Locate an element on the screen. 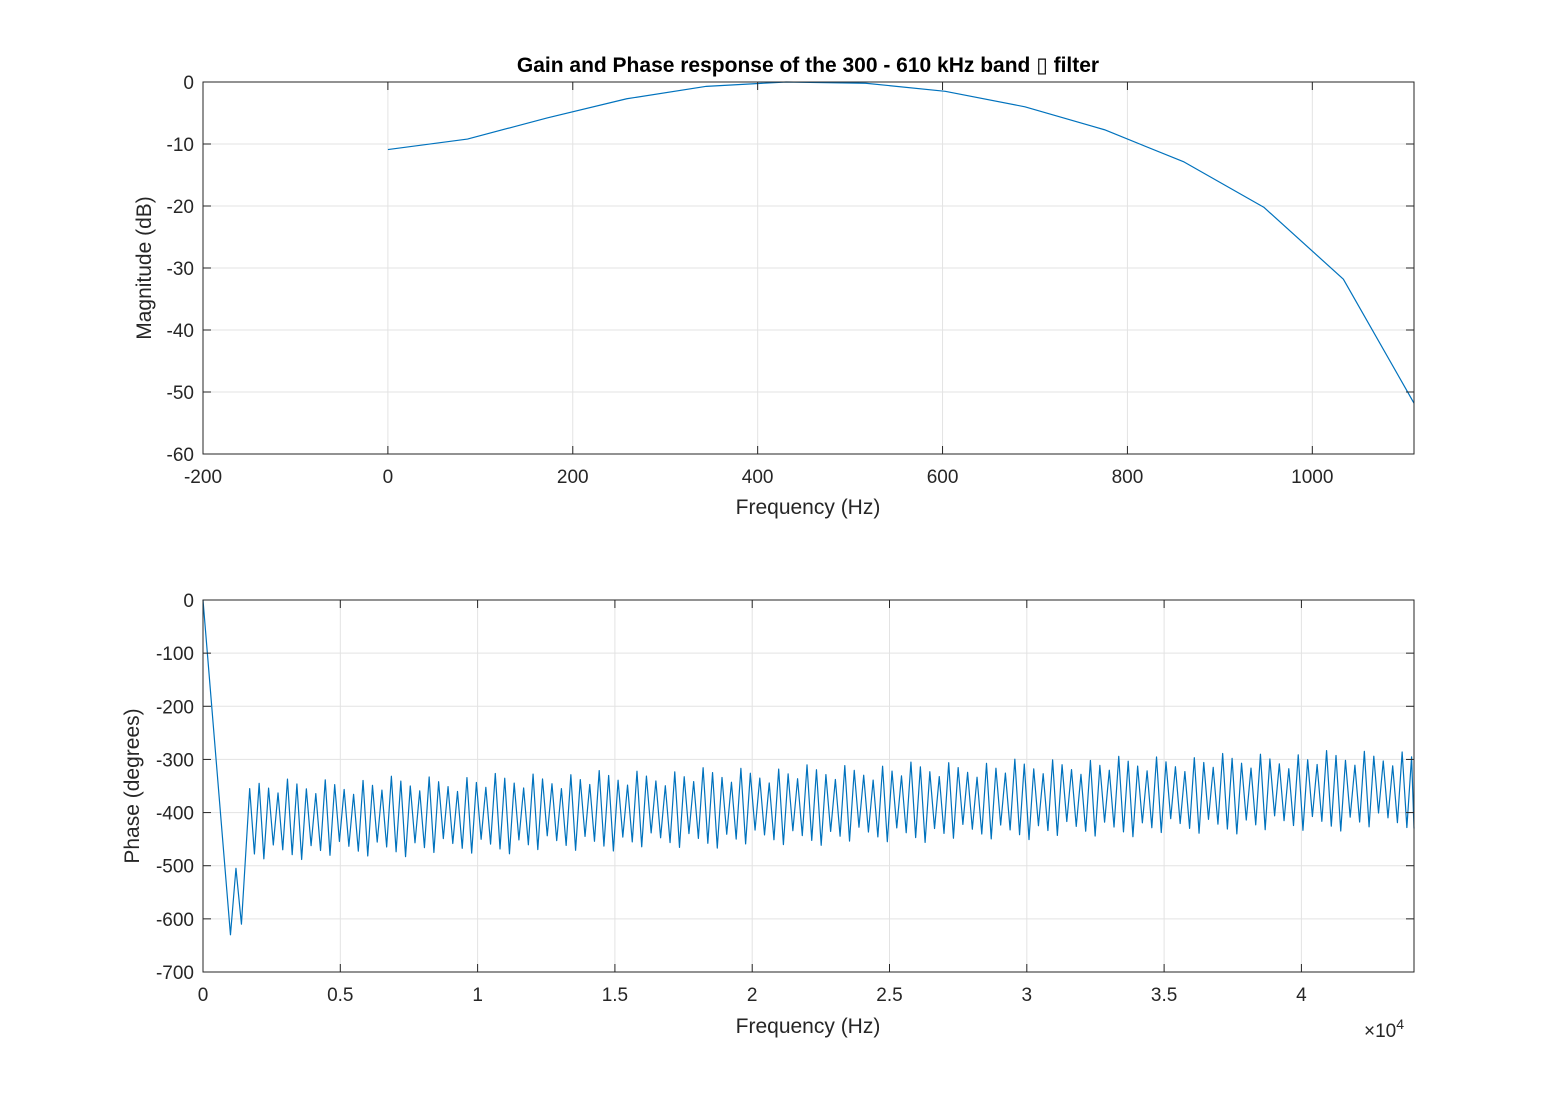  phase-x-exponent-base: ×10 is located at coordinates (1380, 1031).